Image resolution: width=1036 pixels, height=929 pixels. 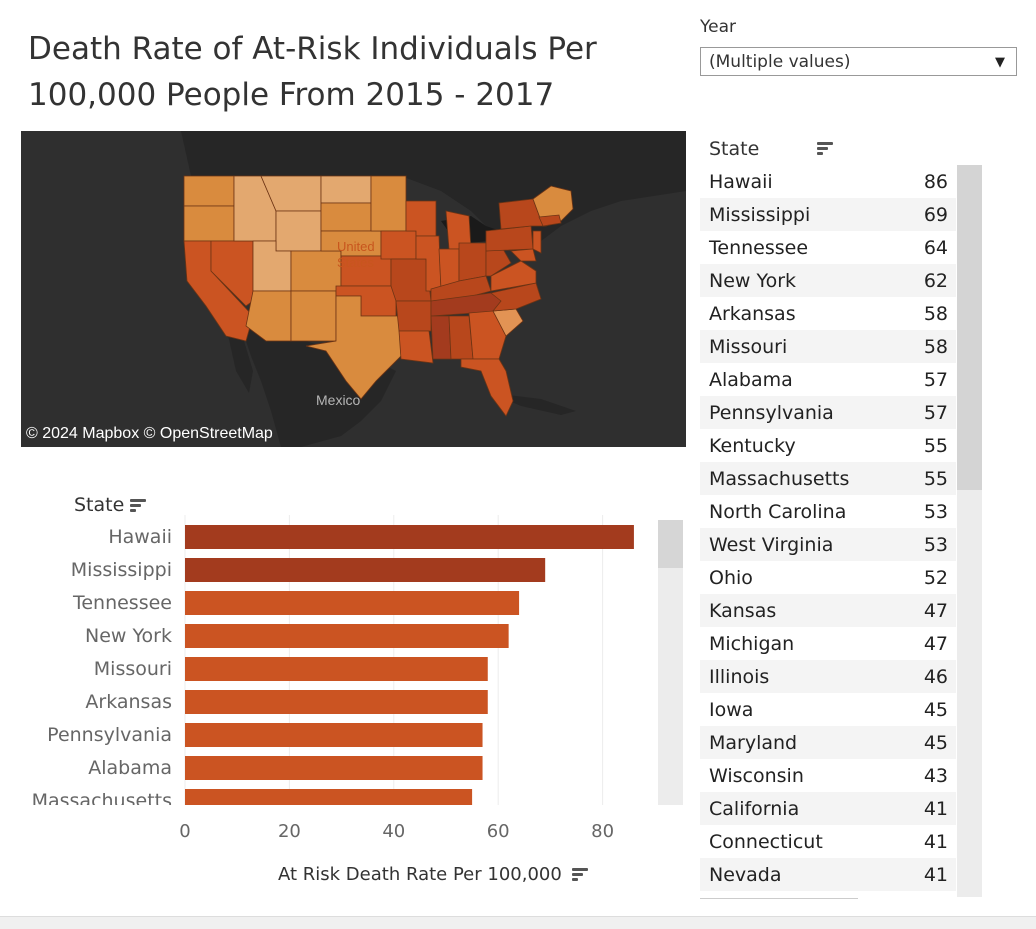 I want to click on table-row: Nevada 41, so click(x=828, y=874).